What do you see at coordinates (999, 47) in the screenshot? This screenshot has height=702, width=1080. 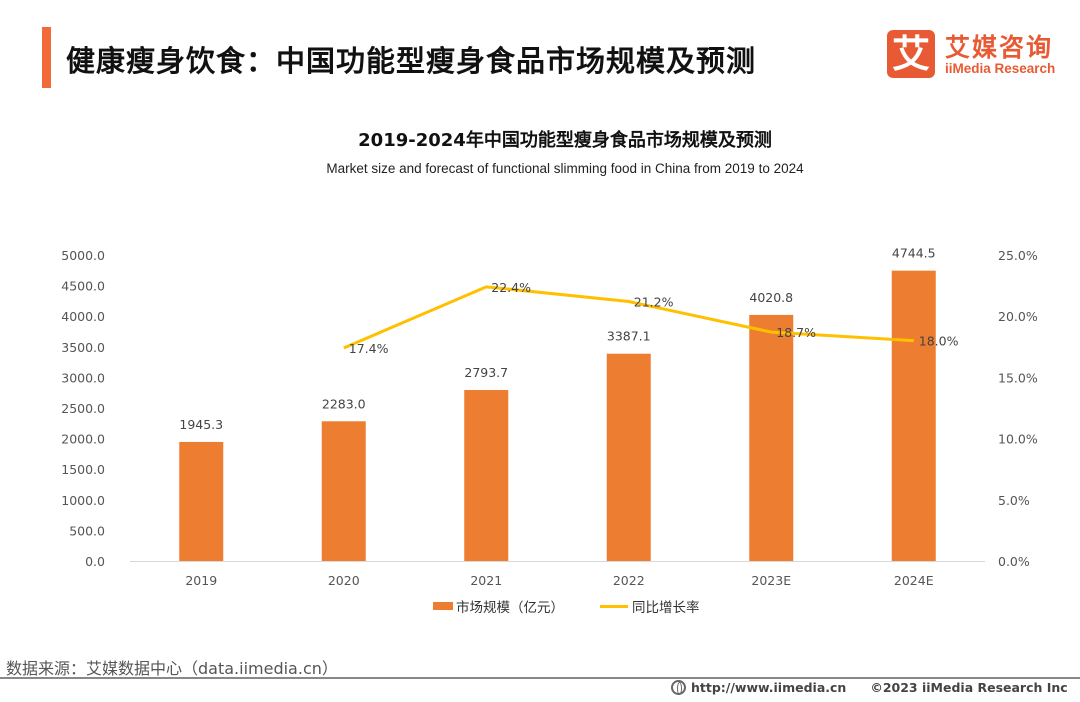 I see `logo-name-cn: 艾媒咨询` at bounding box center [999, 47].